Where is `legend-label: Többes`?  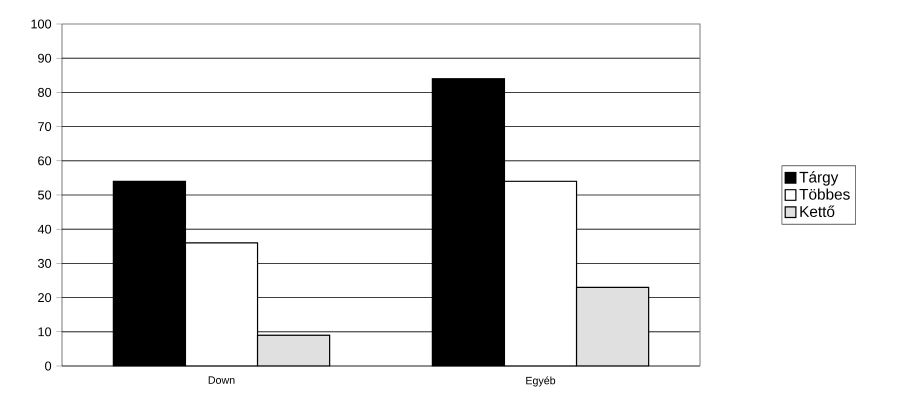 legend-label: Többes is located at coordinates (824, 194).